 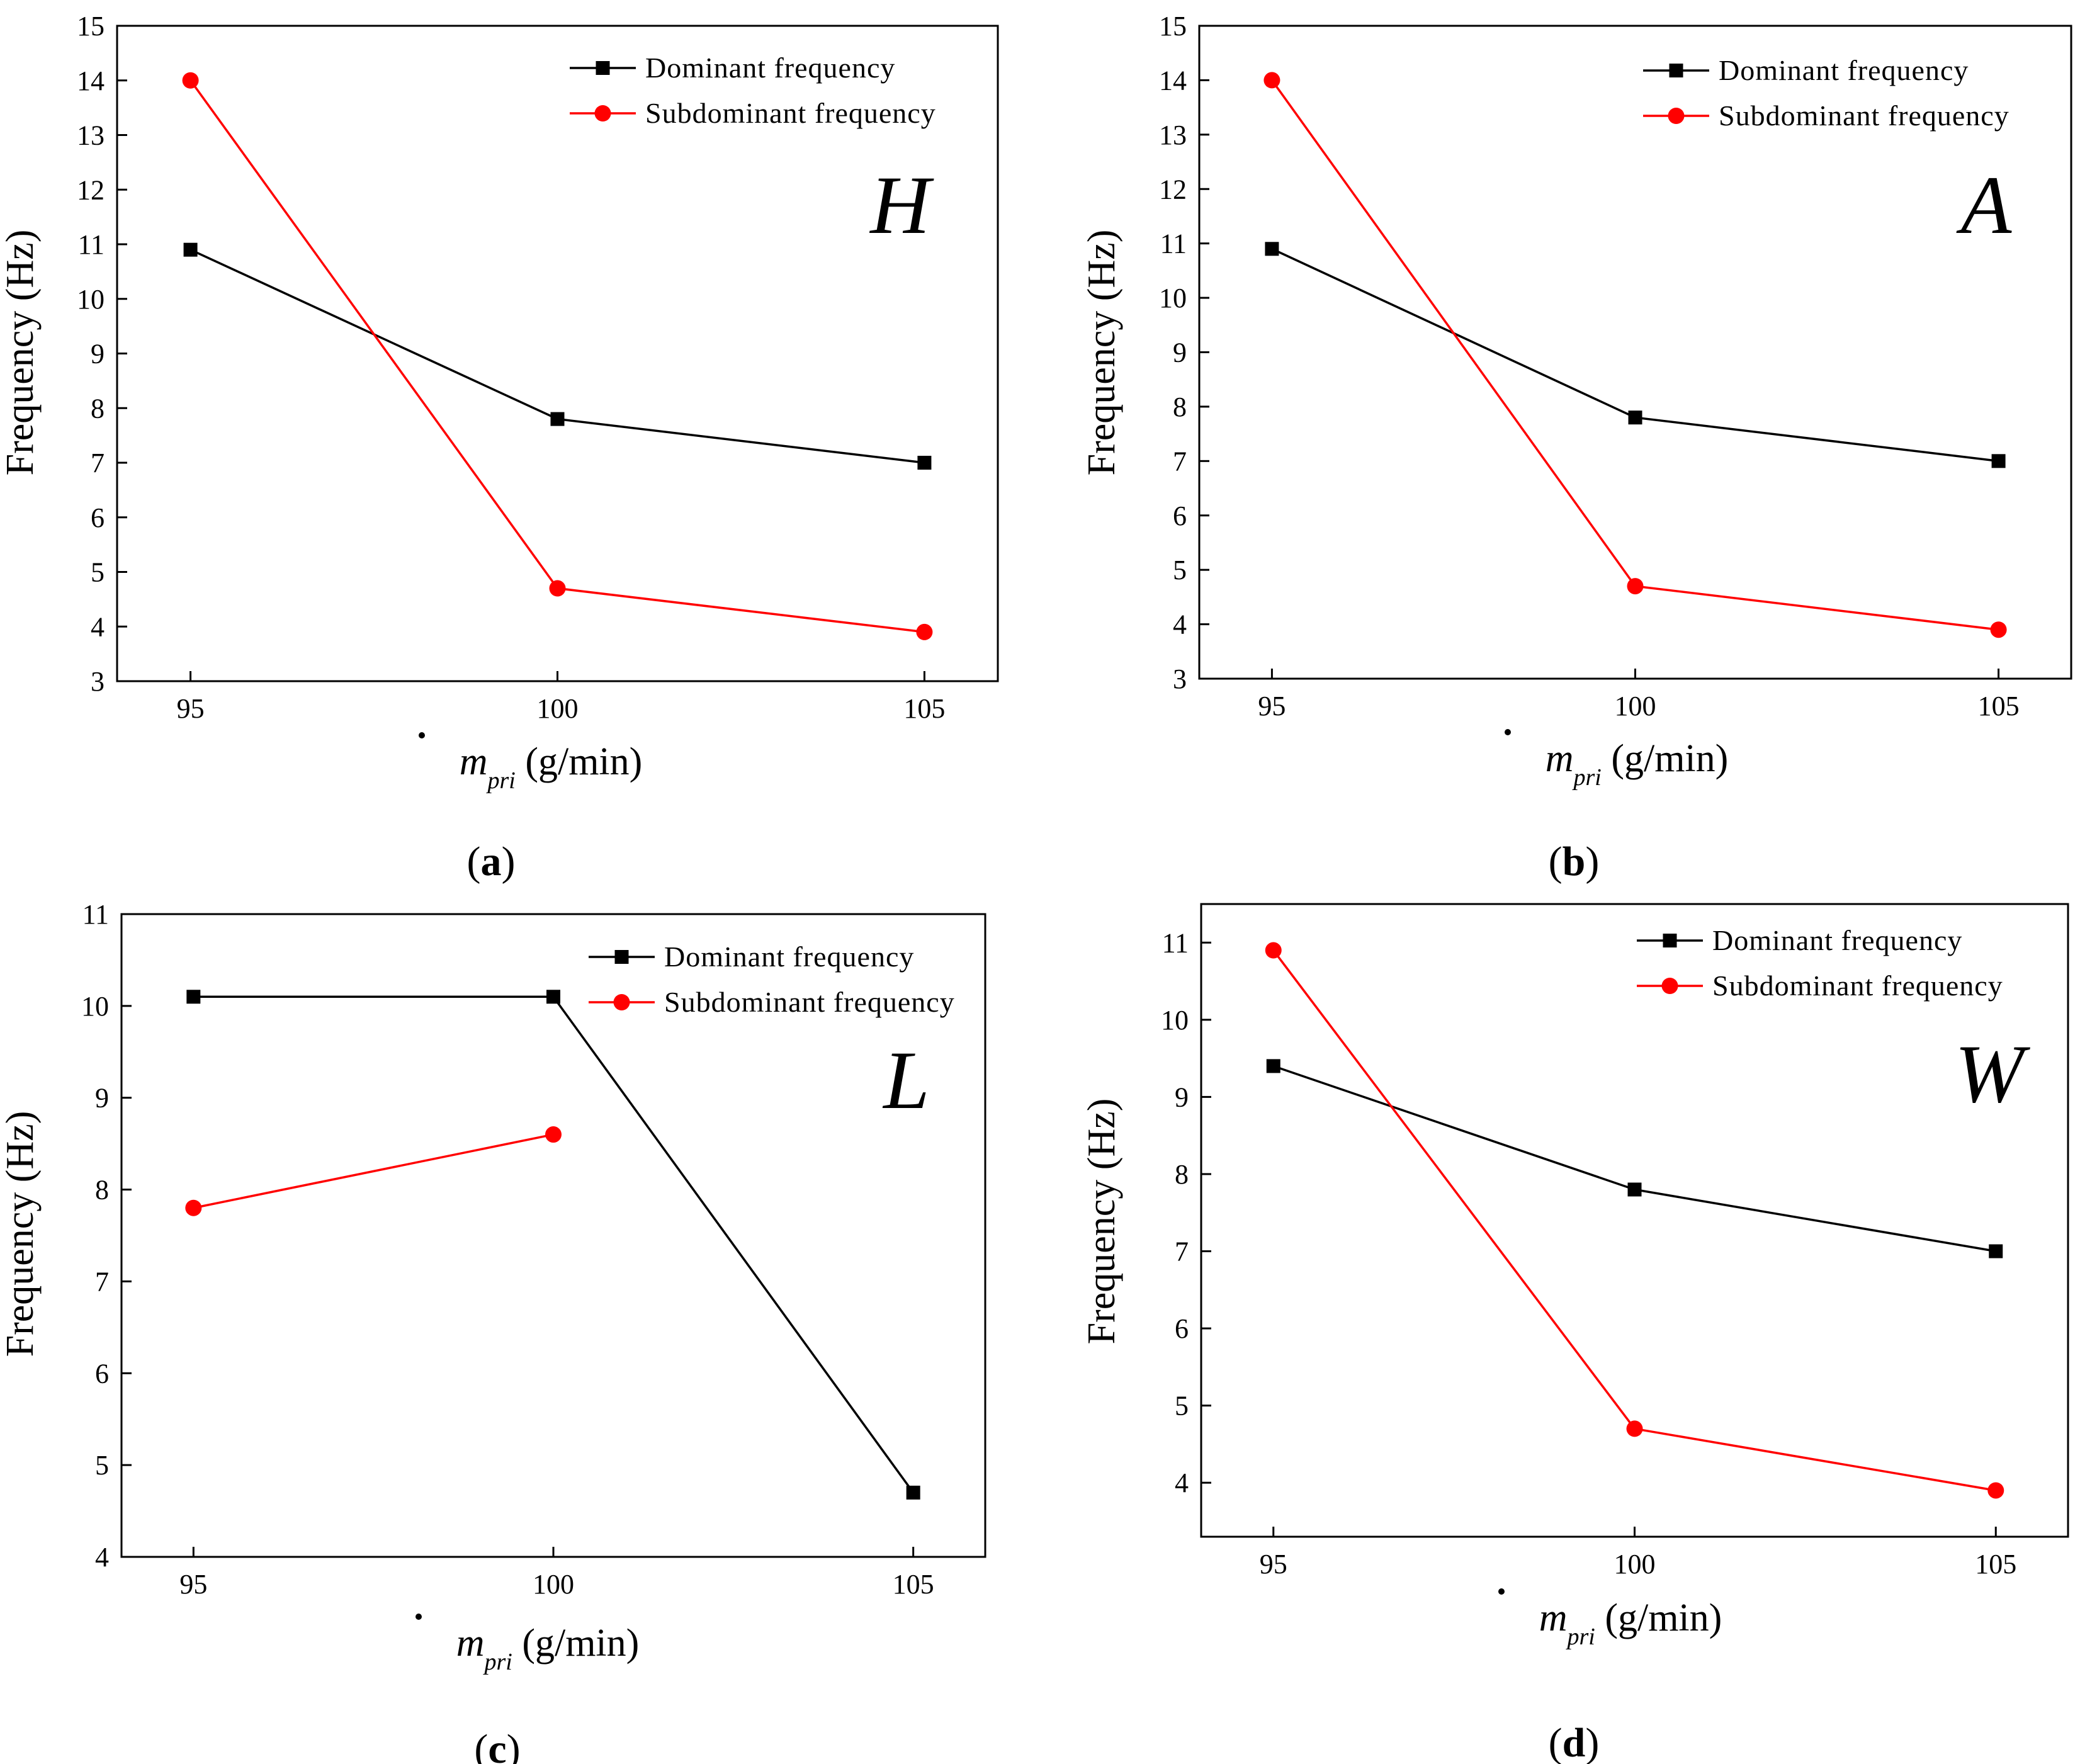 I want to click on caption-letter: d, so click(x=1574, y=1742).